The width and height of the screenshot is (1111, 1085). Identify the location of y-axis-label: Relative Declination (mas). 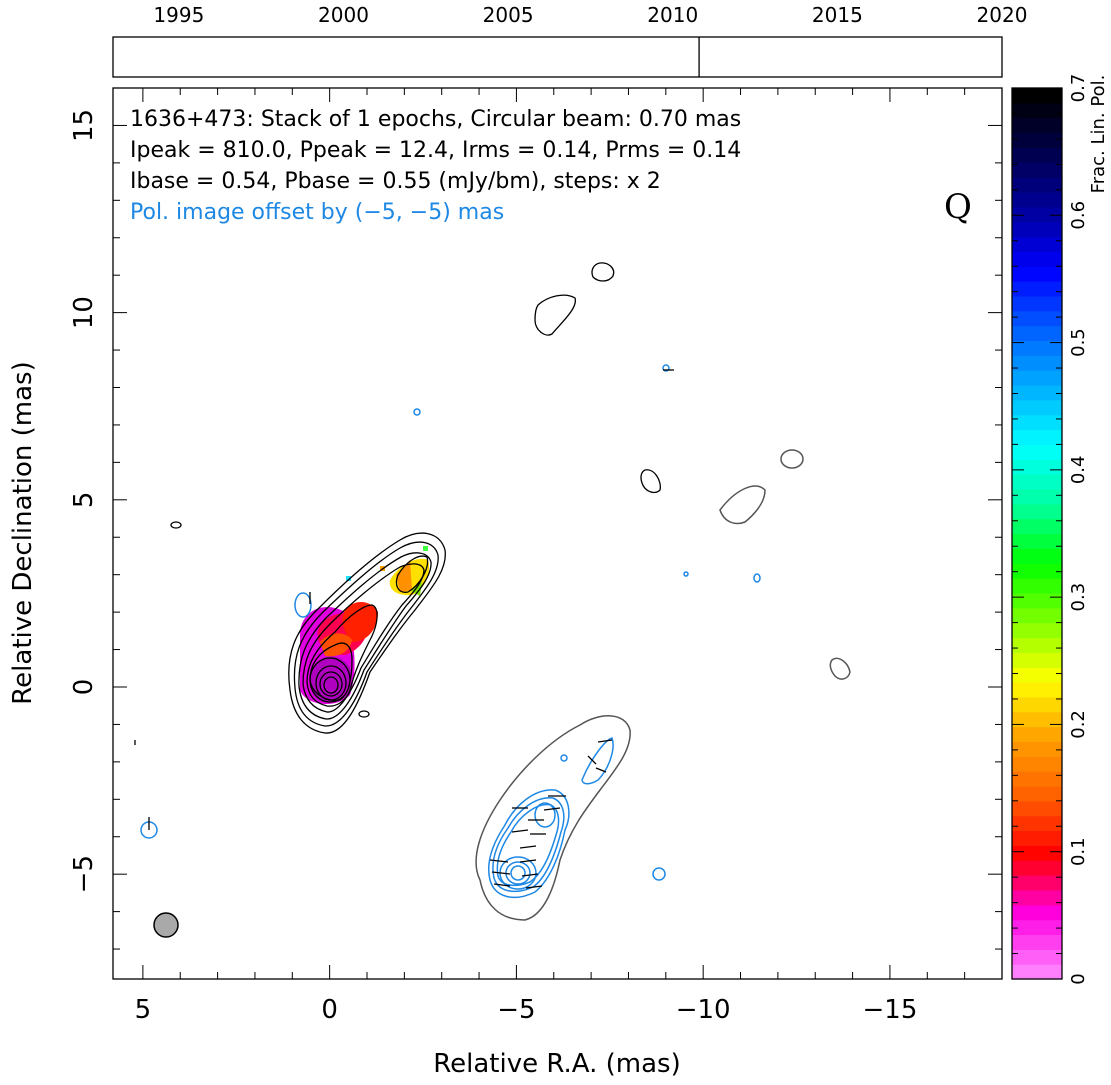
(23, 532).